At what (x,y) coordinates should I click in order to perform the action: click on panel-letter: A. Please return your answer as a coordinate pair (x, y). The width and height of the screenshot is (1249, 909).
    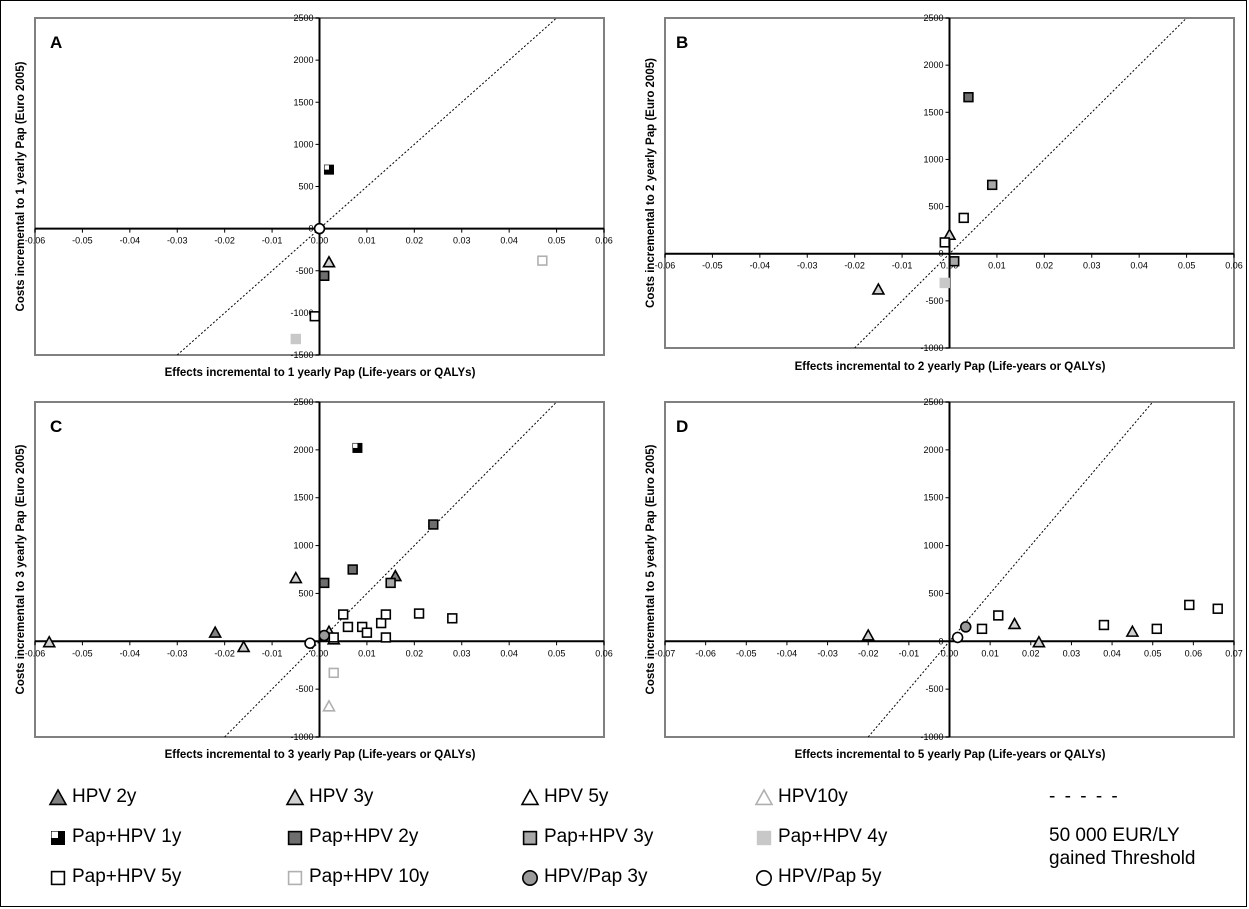
    Looking at the image, I should click on (56, 42).